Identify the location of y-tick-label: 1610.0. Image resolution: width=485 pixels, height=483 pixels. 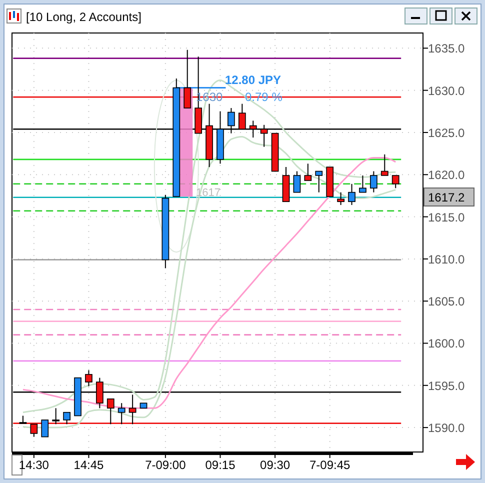
(447, 259).